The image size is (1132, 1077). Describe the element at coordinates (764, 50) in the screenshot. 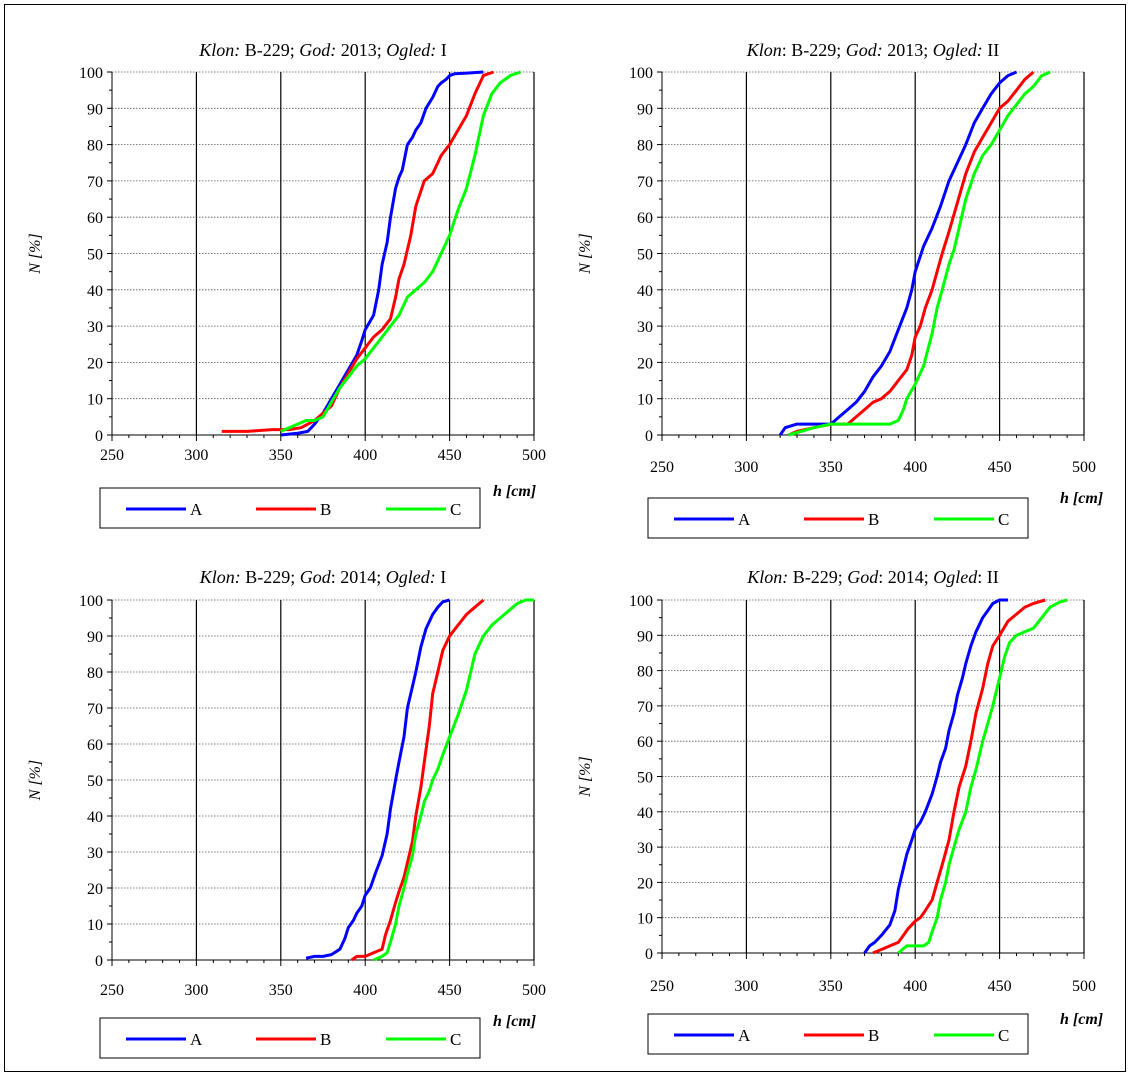

I see `title-key: Klon` at that location.